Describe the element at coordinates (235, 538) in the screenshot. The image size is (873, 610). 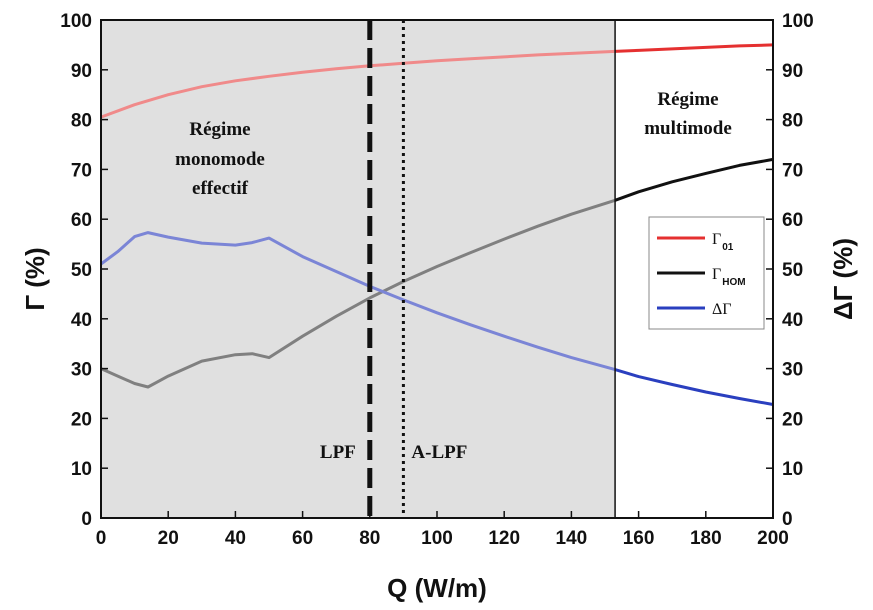
I see `x-tick-label: 40` at that location.